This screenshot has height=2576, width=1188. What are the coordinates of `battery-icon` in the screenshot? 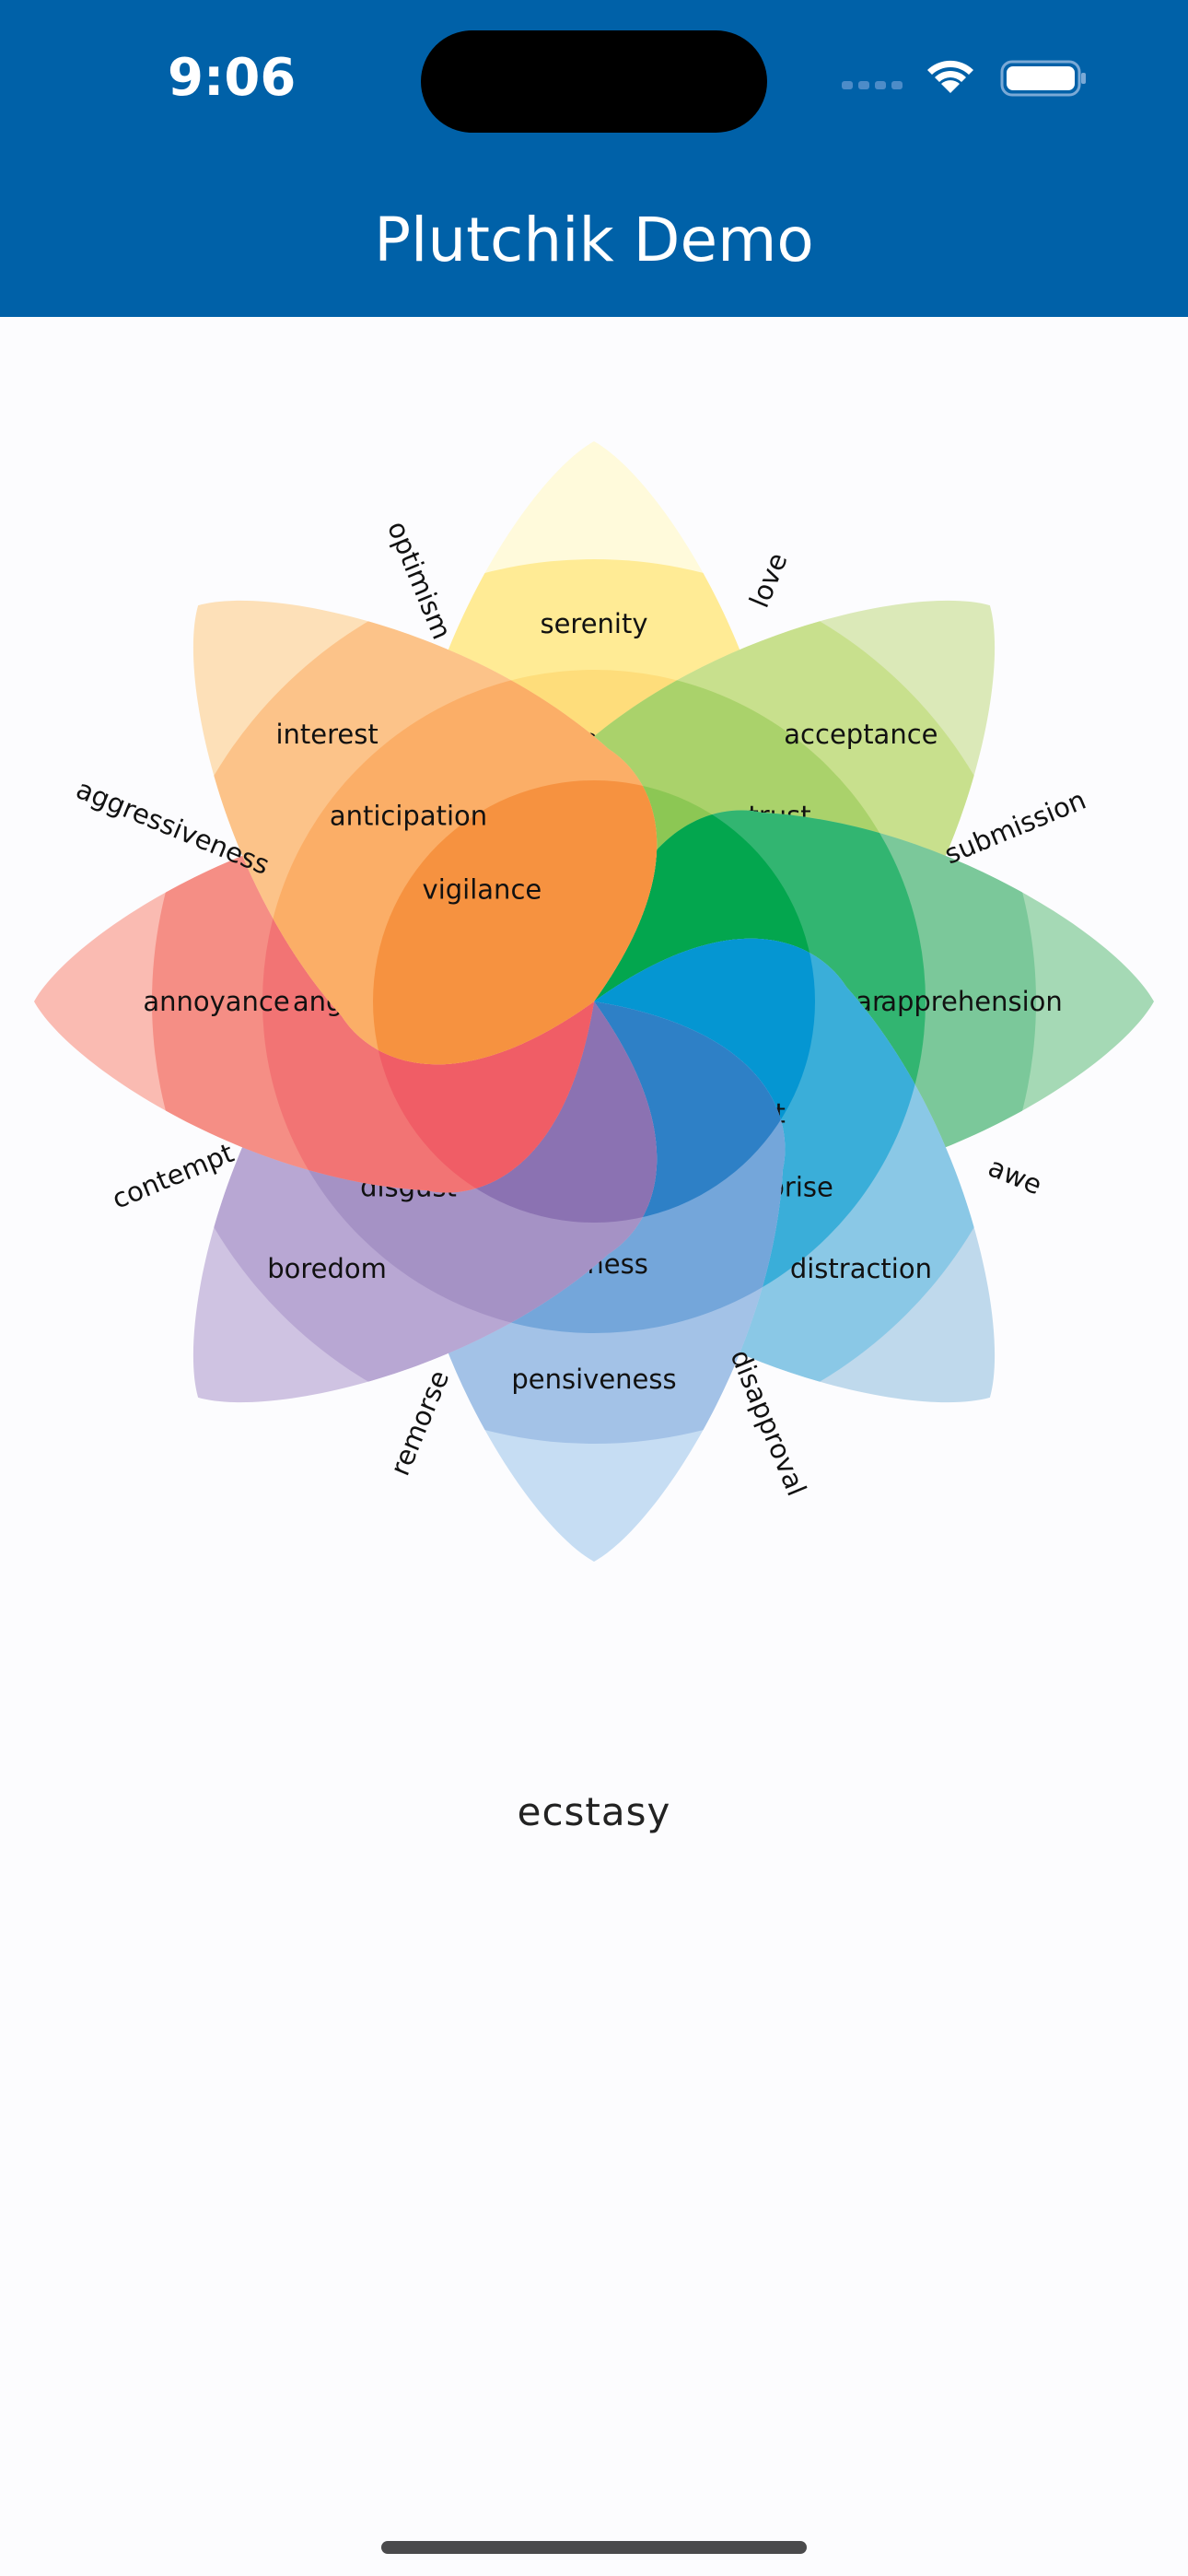 It's located at (1043, 78).